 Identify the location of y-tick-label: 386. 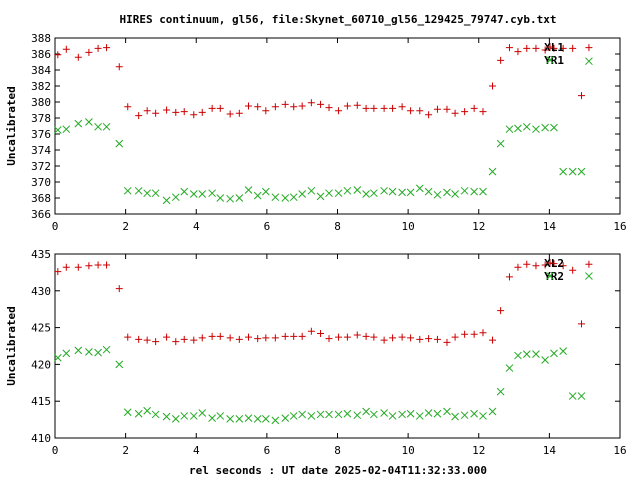
(41, 54).